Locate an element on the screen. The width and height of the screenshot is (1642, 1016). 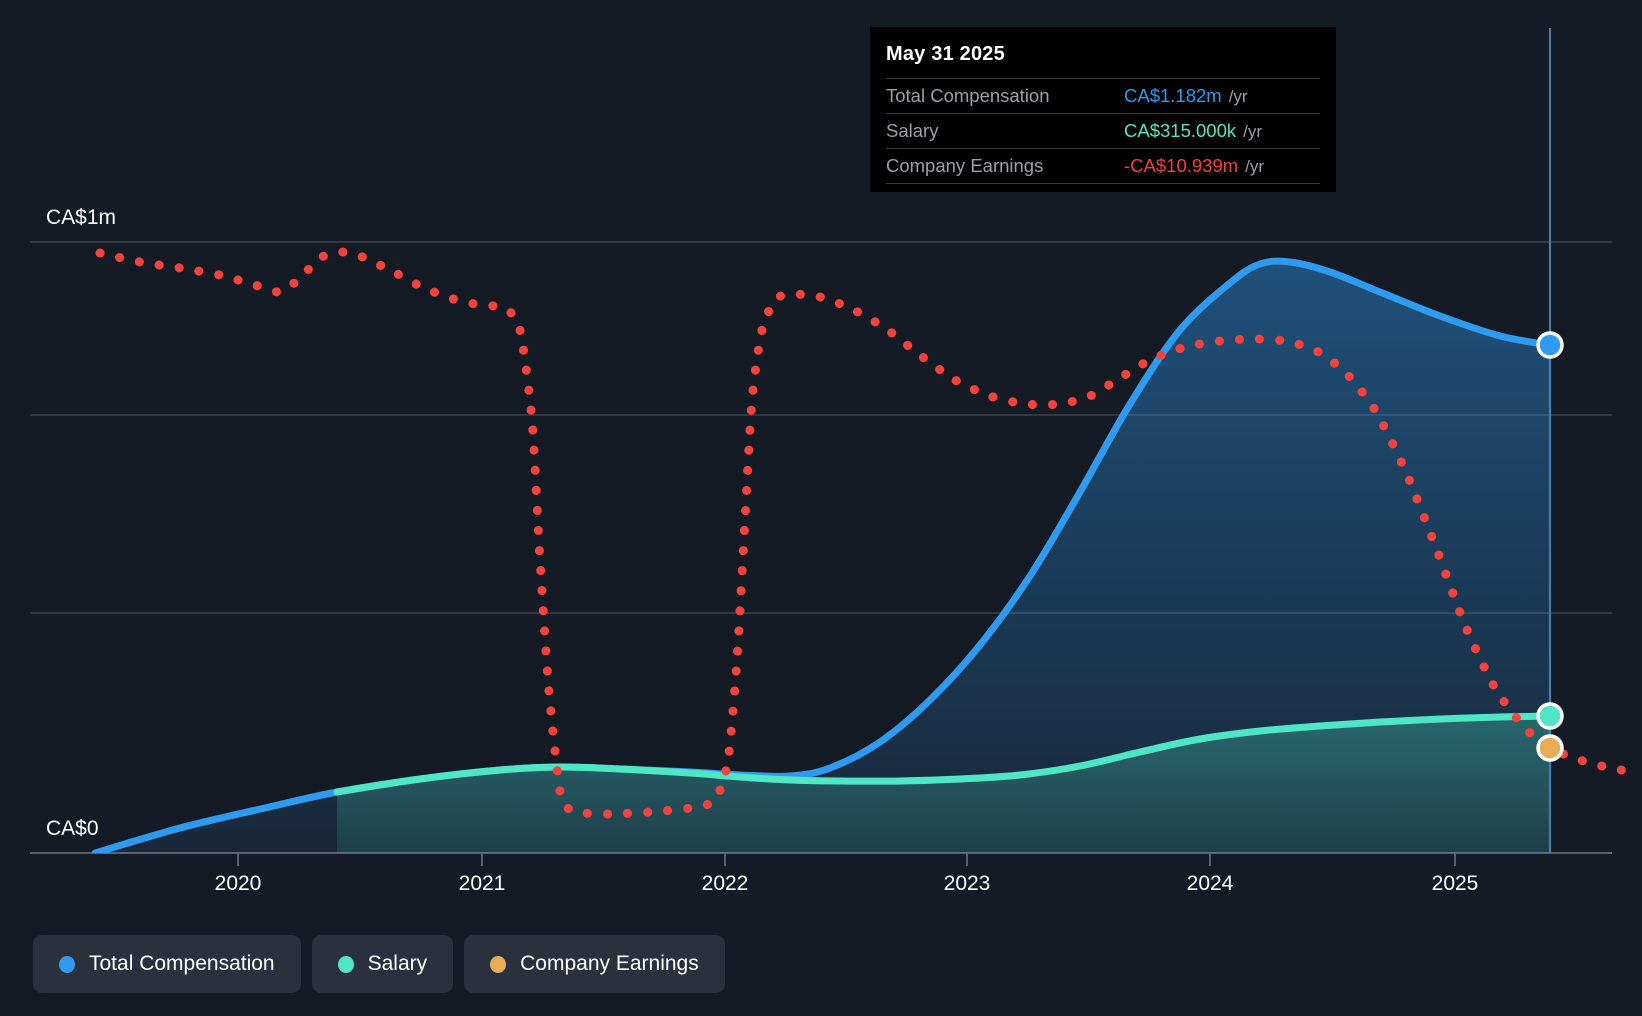
tooltip-row-company-earnings: Company Earnings -CA$10.939m /yr is located at coordinates (1103, 166).